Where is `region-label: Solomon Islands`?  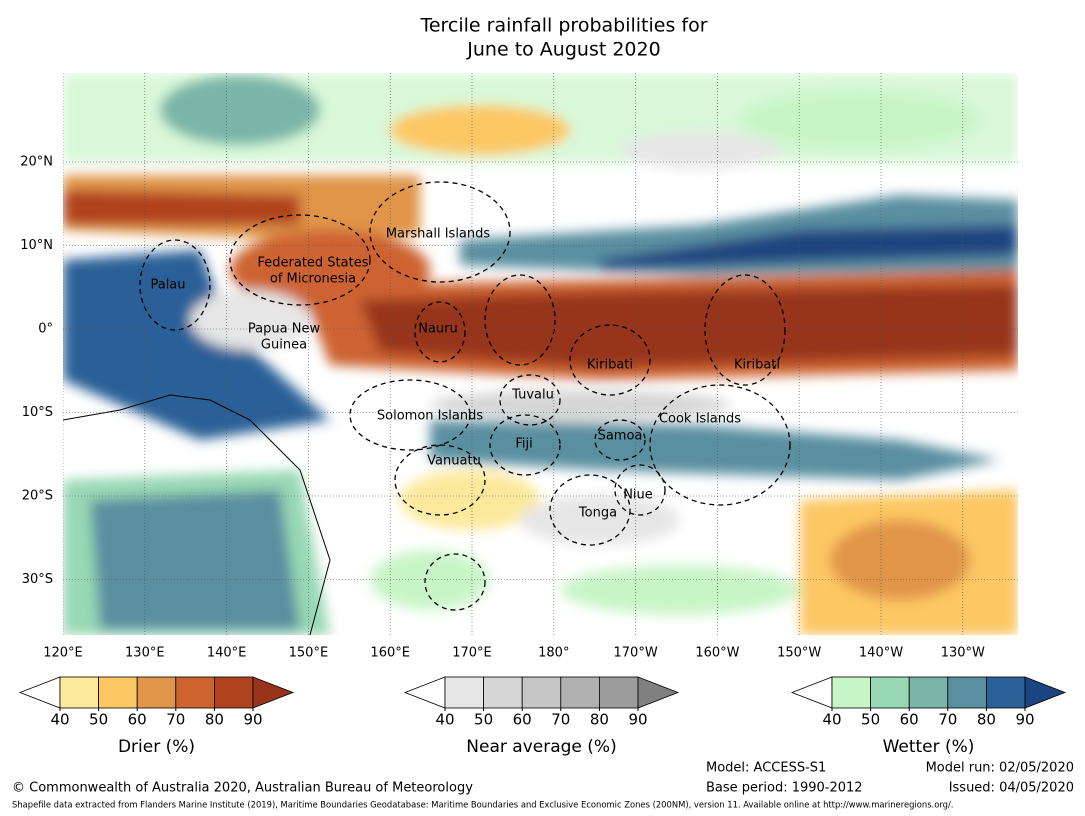
region-label: Solomon Islands is located at coordinates (430, 416).